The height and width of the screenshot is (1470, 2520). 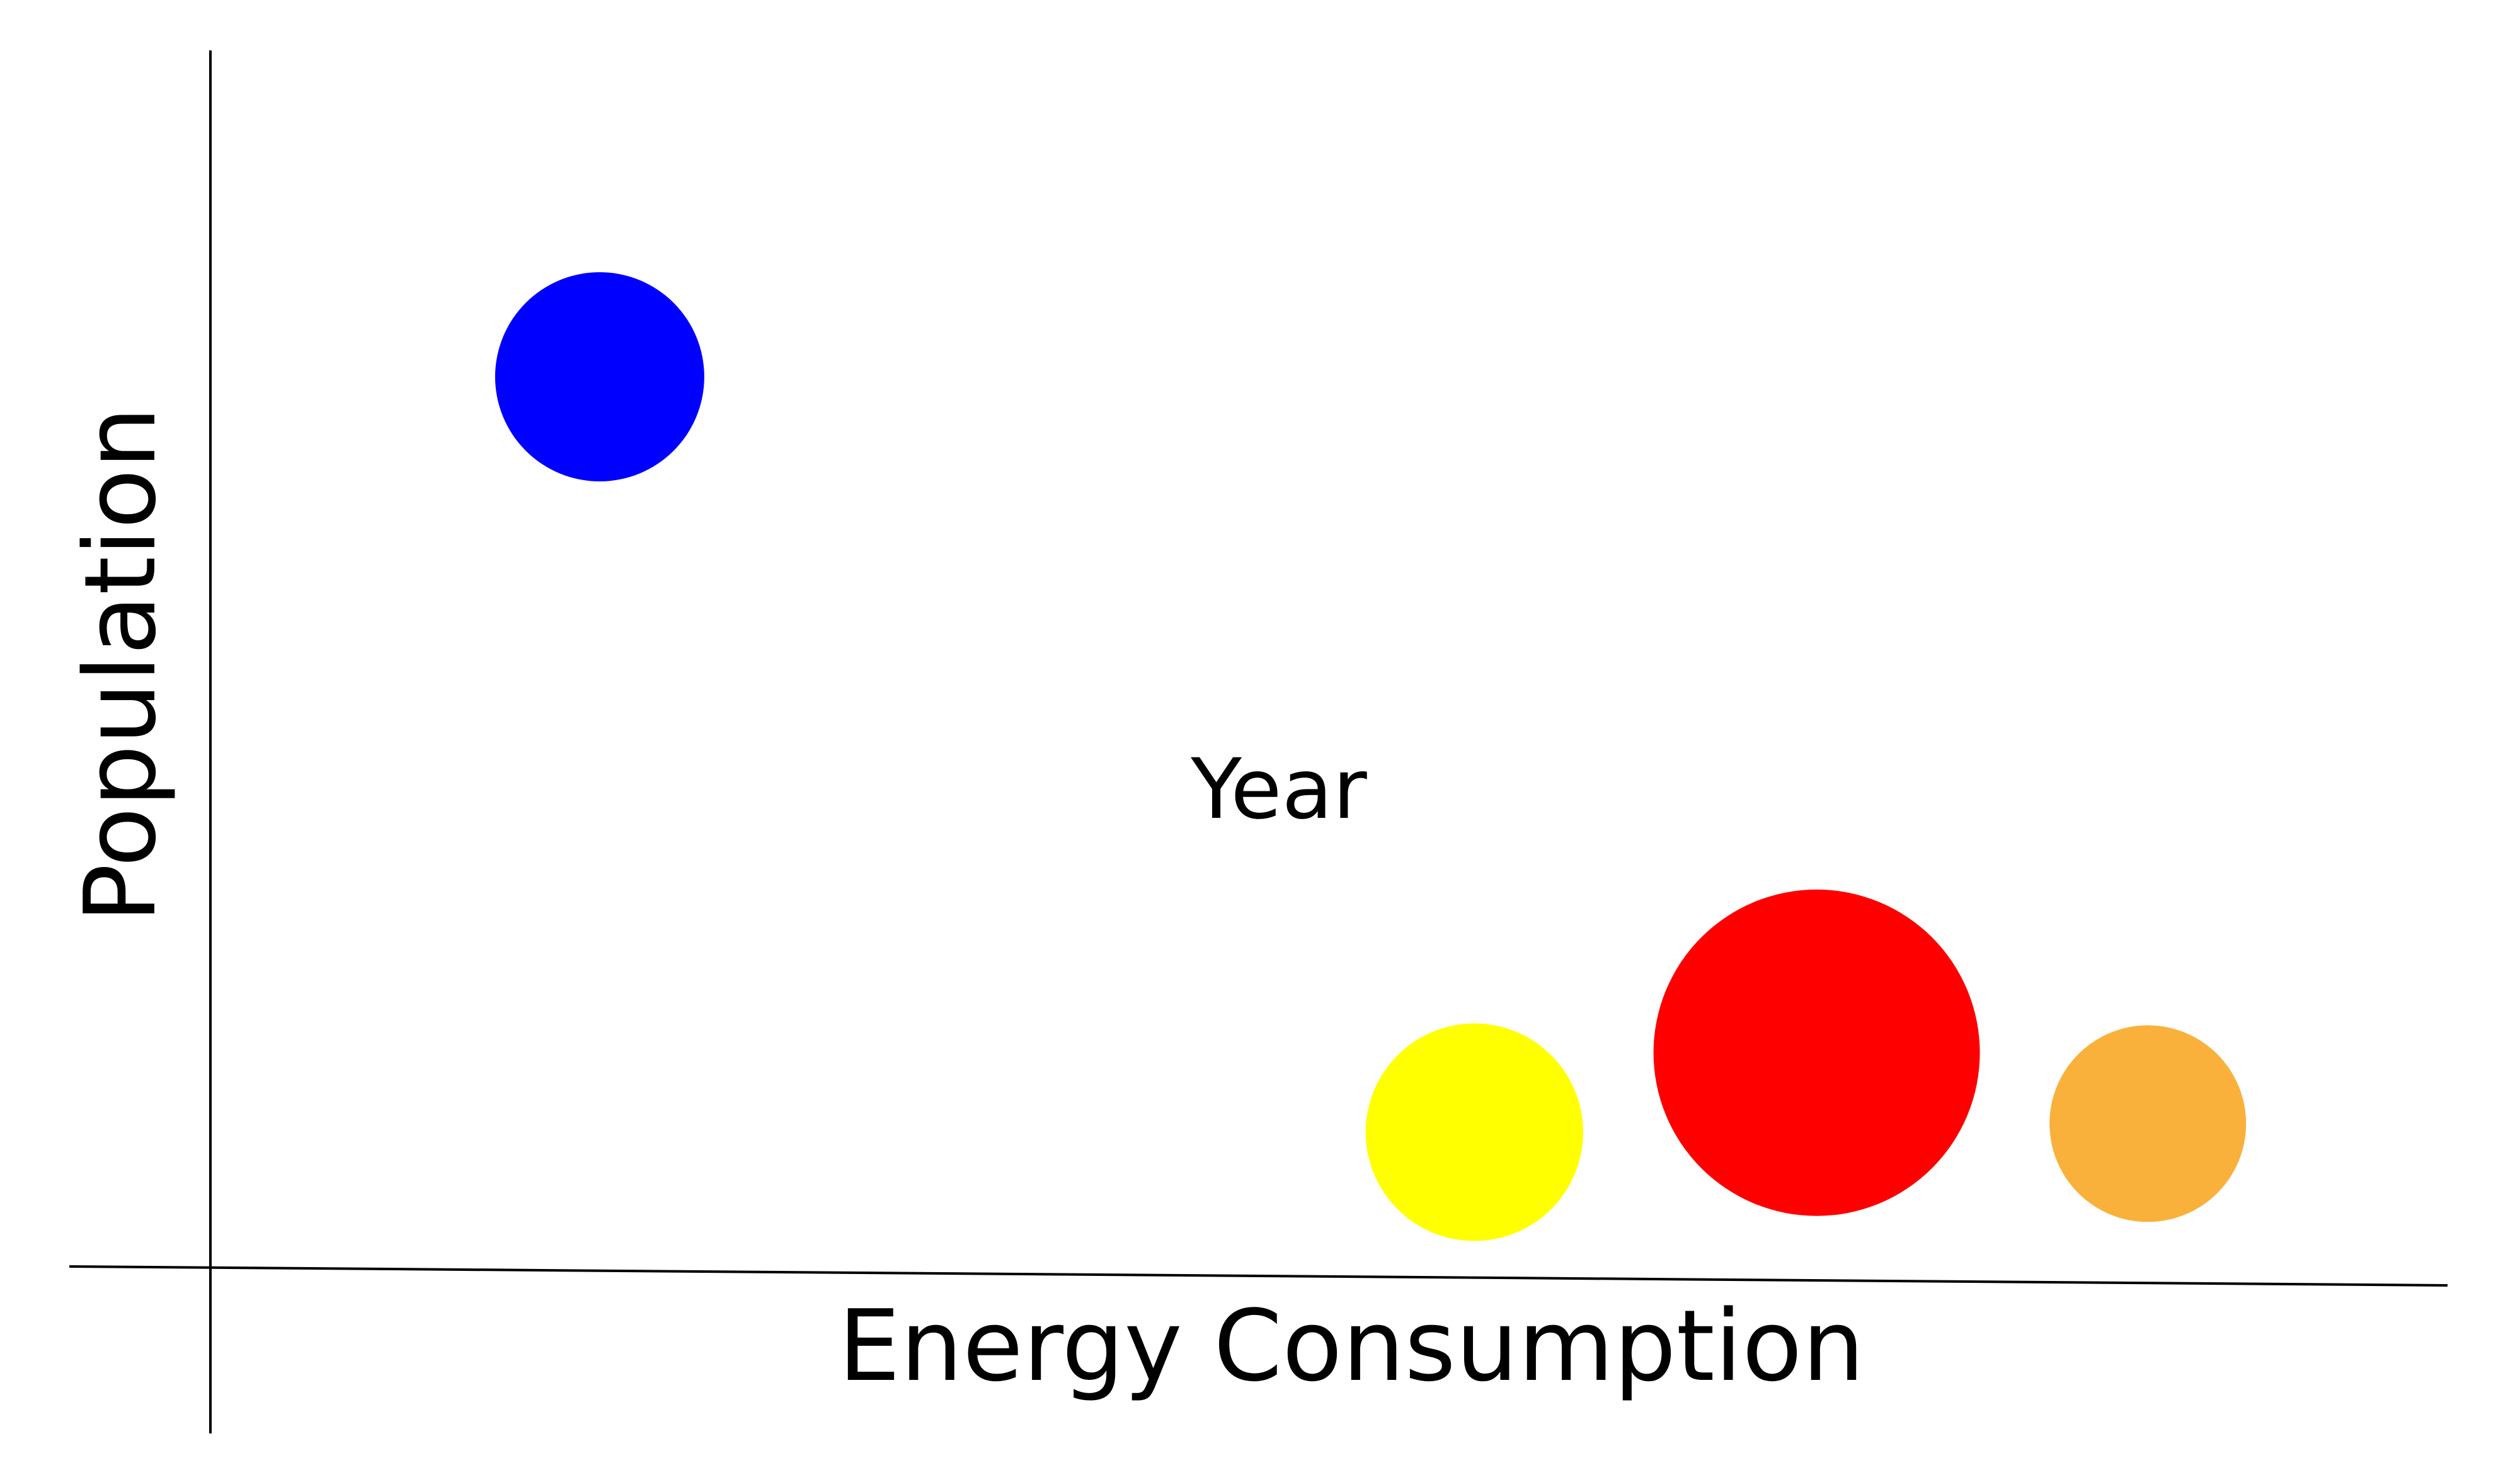 What do you see at coordinates (1278, 789) in the screenshot?
I see `year-annotation: Year` at bounding box center [1278, 789].